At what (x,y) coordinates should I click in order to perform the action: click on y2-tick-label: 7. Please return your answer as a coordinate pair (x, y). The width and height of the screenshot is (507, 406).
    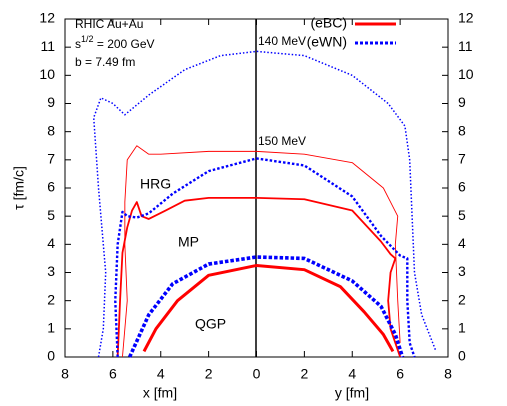
    Looking at the image, I should click on (462, 159).